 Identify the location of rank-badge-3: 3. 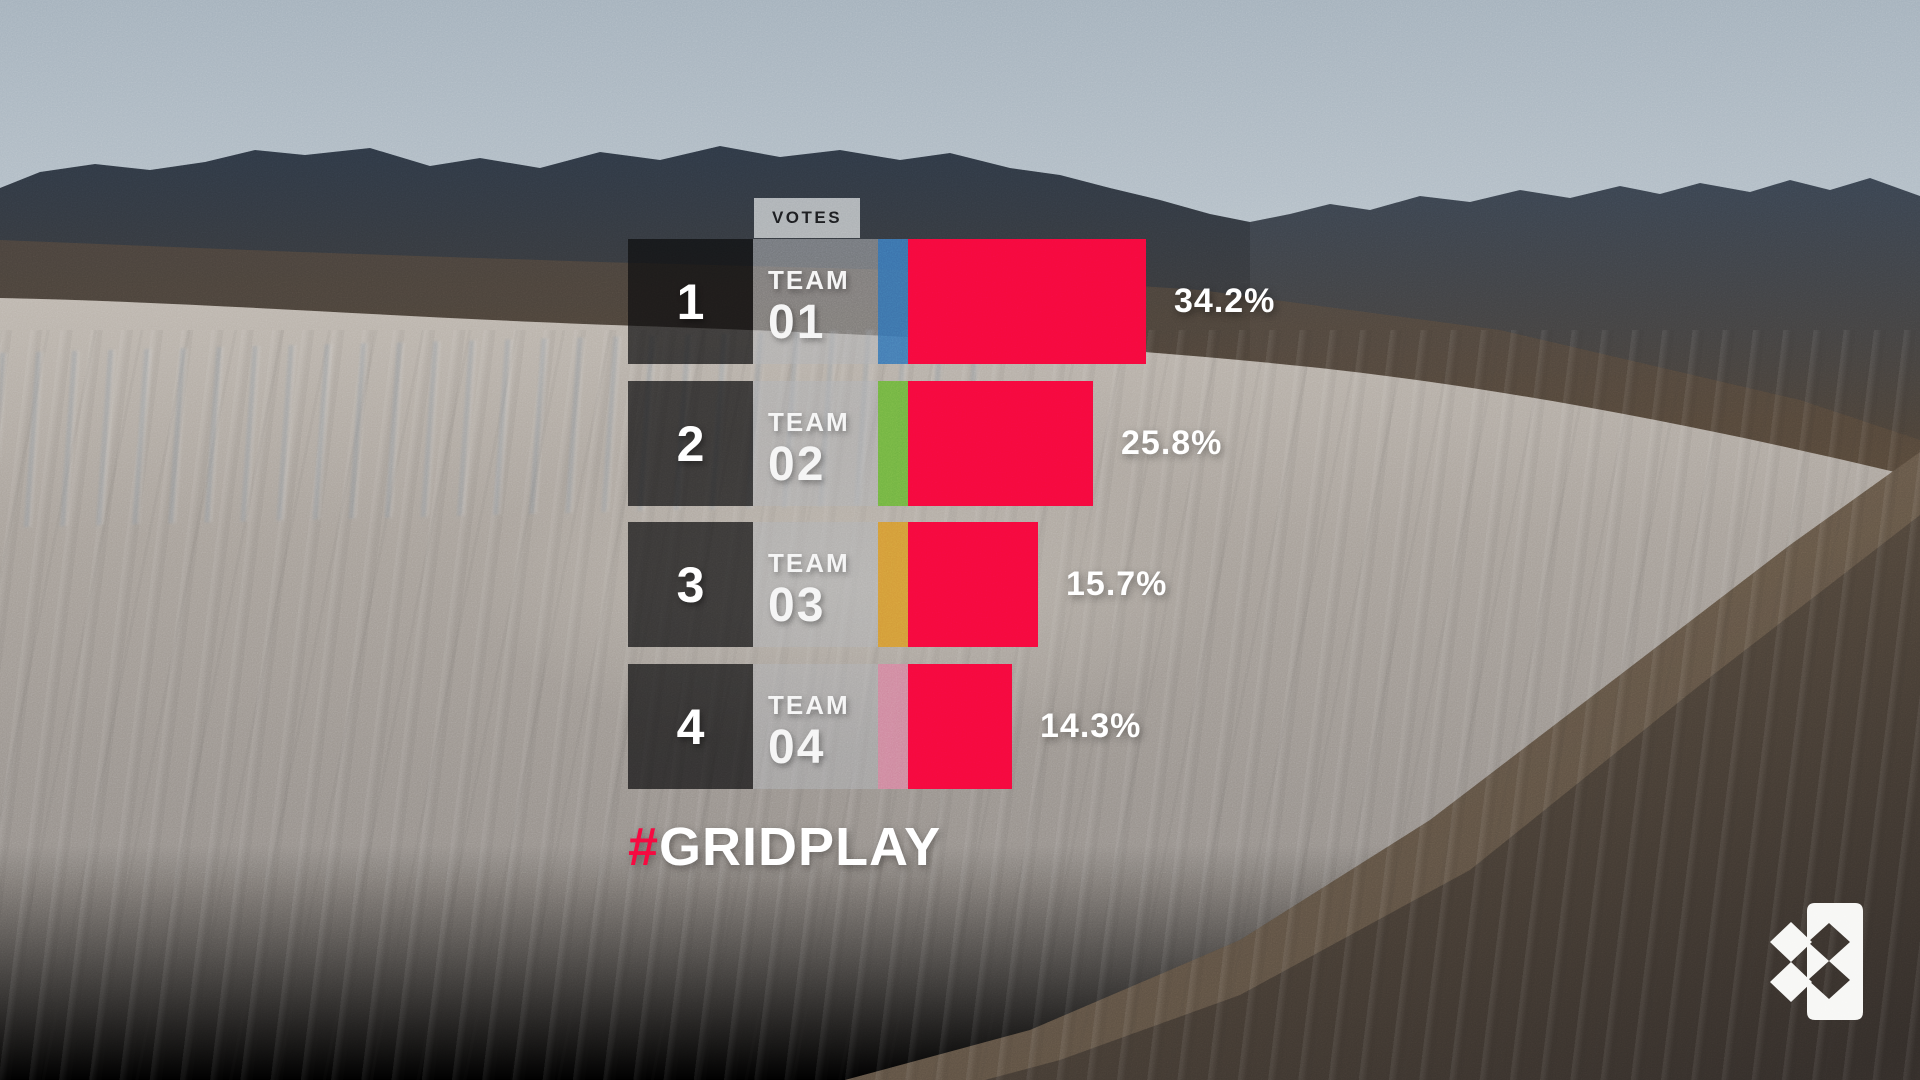
(690, 584).